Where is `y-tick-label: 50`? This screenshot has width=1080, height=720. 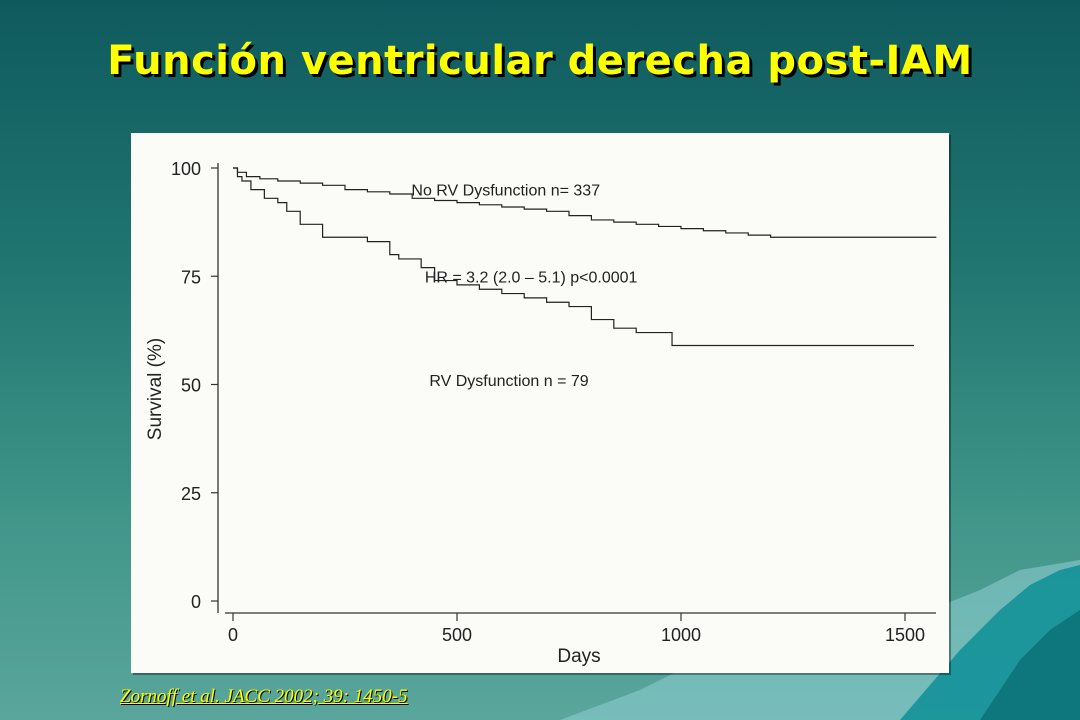 y-tick-label: 50 is located at coordinates (191, 386).